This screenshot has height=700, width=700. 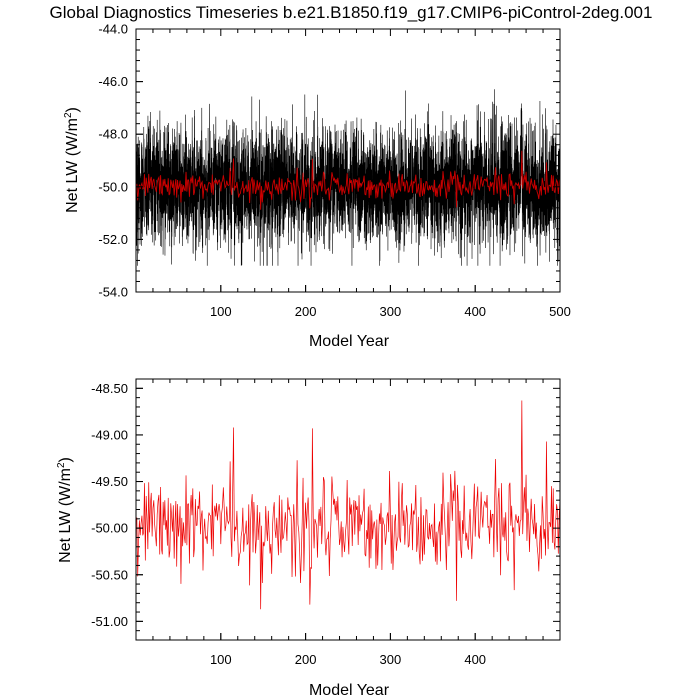 What do you see at coordinates (349, 341) in the screenshot?
I see `top-x-axis-title: Model Year` at bounding box center [349, 341].